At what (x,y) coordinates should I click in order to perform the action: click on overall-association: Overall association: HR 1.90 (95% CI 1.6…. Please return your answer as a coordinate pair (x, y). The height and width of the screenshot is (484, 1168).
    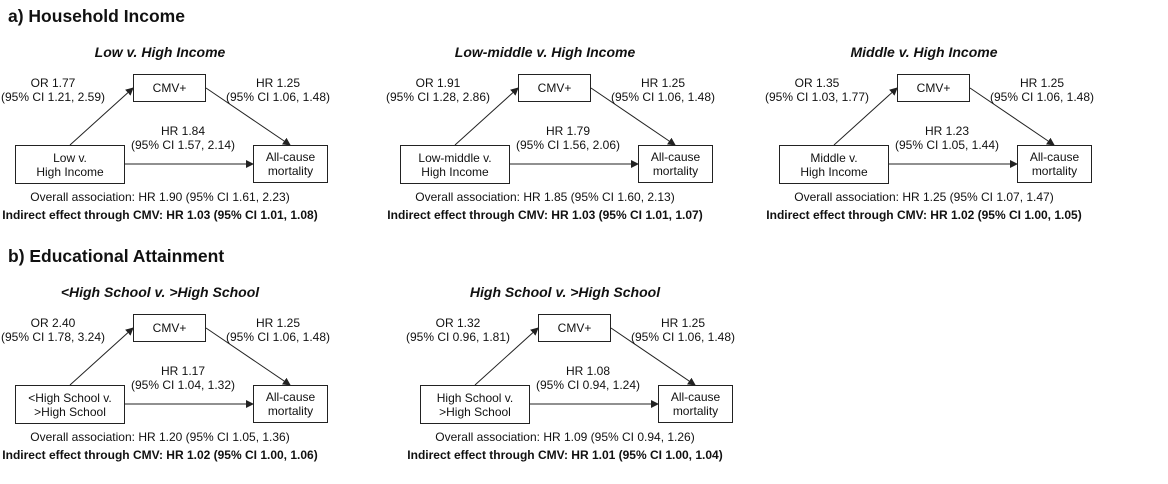
    Looking at the image, I should click on (160, 197).